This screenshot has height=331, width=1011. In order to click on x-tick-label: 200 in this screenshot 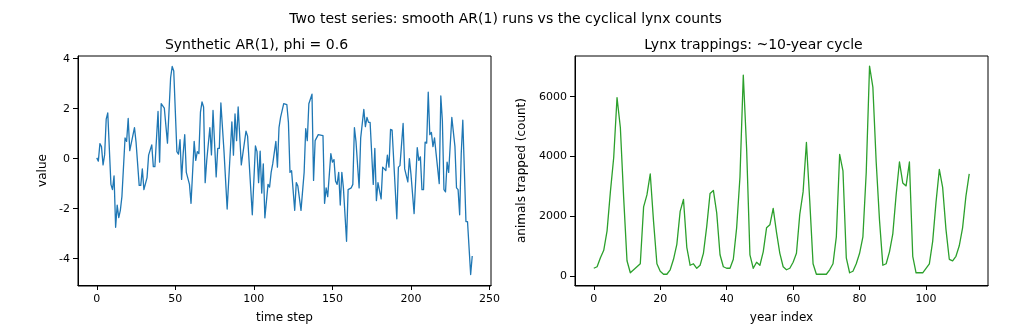, I will do `click(411, 298)`.